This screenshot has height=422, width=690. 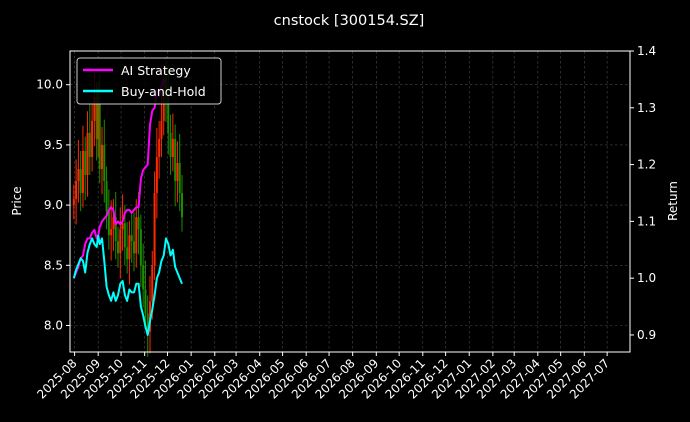 I want to click on buy-and-hold-line, so click(x=127, y=285).